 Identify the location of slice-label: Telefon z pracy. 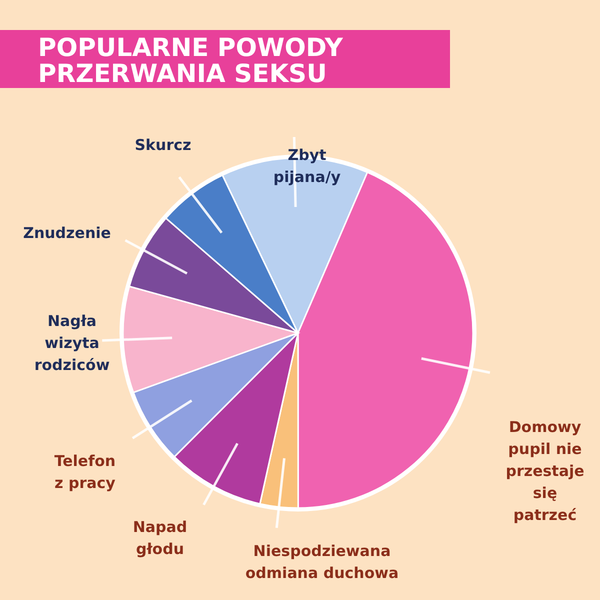
(85, 472).